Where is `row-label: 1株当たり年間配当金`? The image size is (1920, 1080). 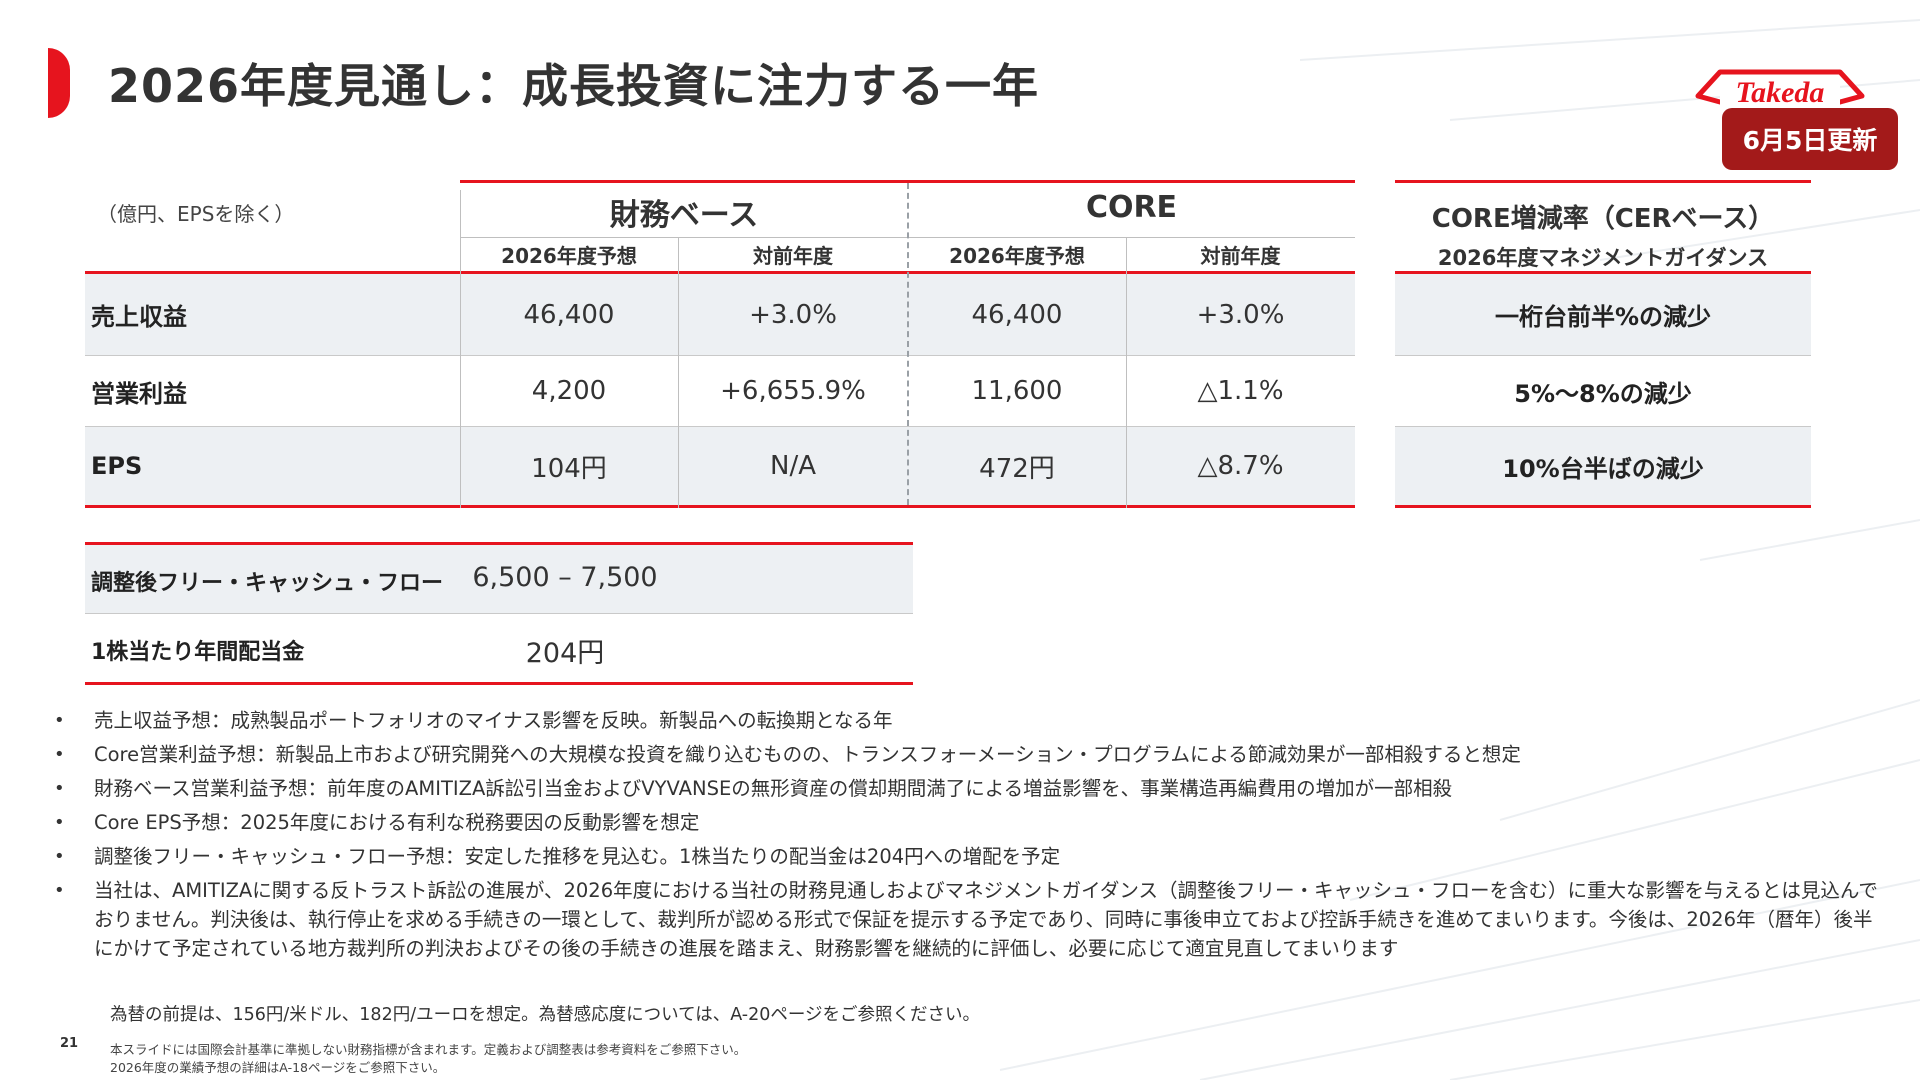 row-label: 1株当たり年間配当金 is located at coordinates (198, 652).